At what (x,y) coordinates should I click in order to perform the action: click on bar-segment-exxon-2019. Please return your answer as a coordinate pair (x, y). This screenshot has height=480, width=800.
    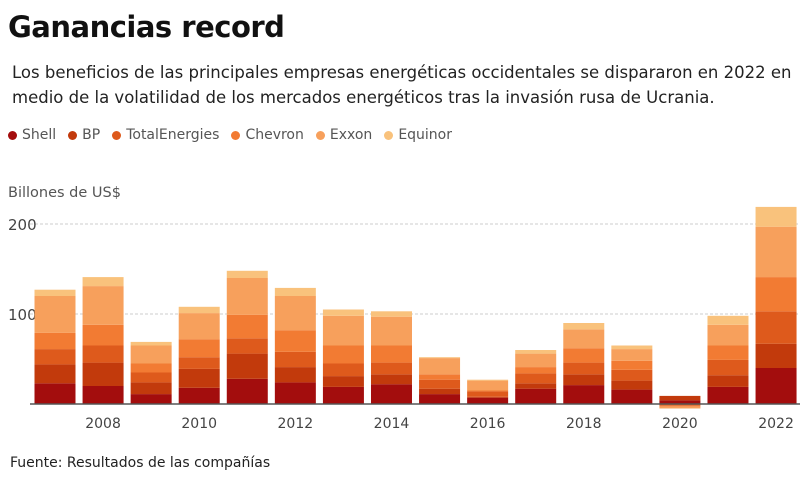
    Looking at the image, I should click on (632, 355).